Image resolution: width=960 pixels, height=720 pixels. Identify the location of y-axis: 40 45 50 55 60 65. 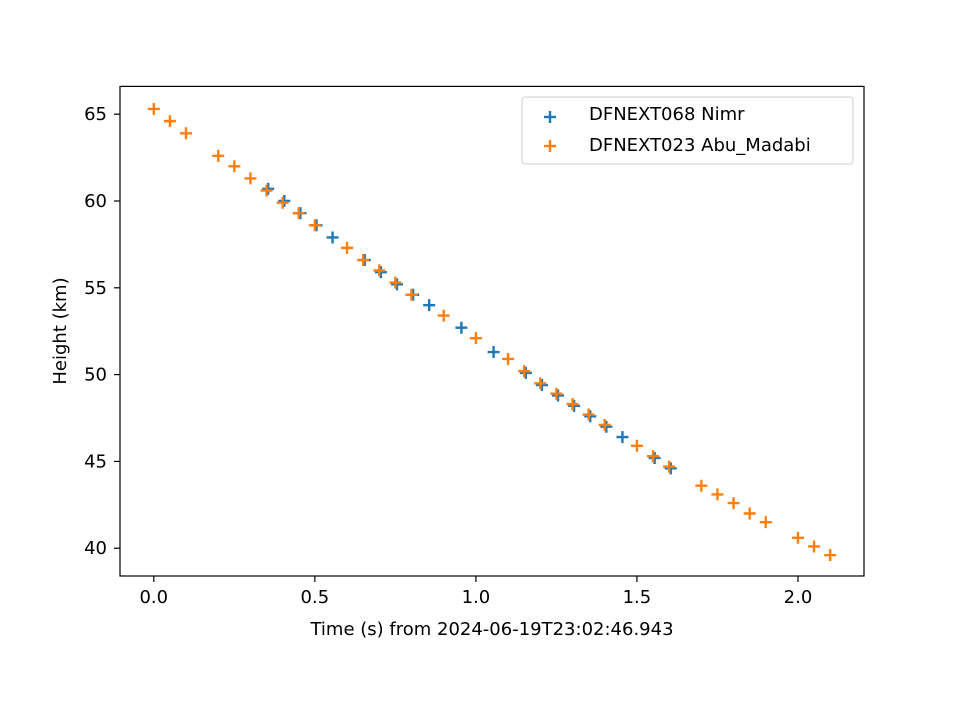
(102, 331).